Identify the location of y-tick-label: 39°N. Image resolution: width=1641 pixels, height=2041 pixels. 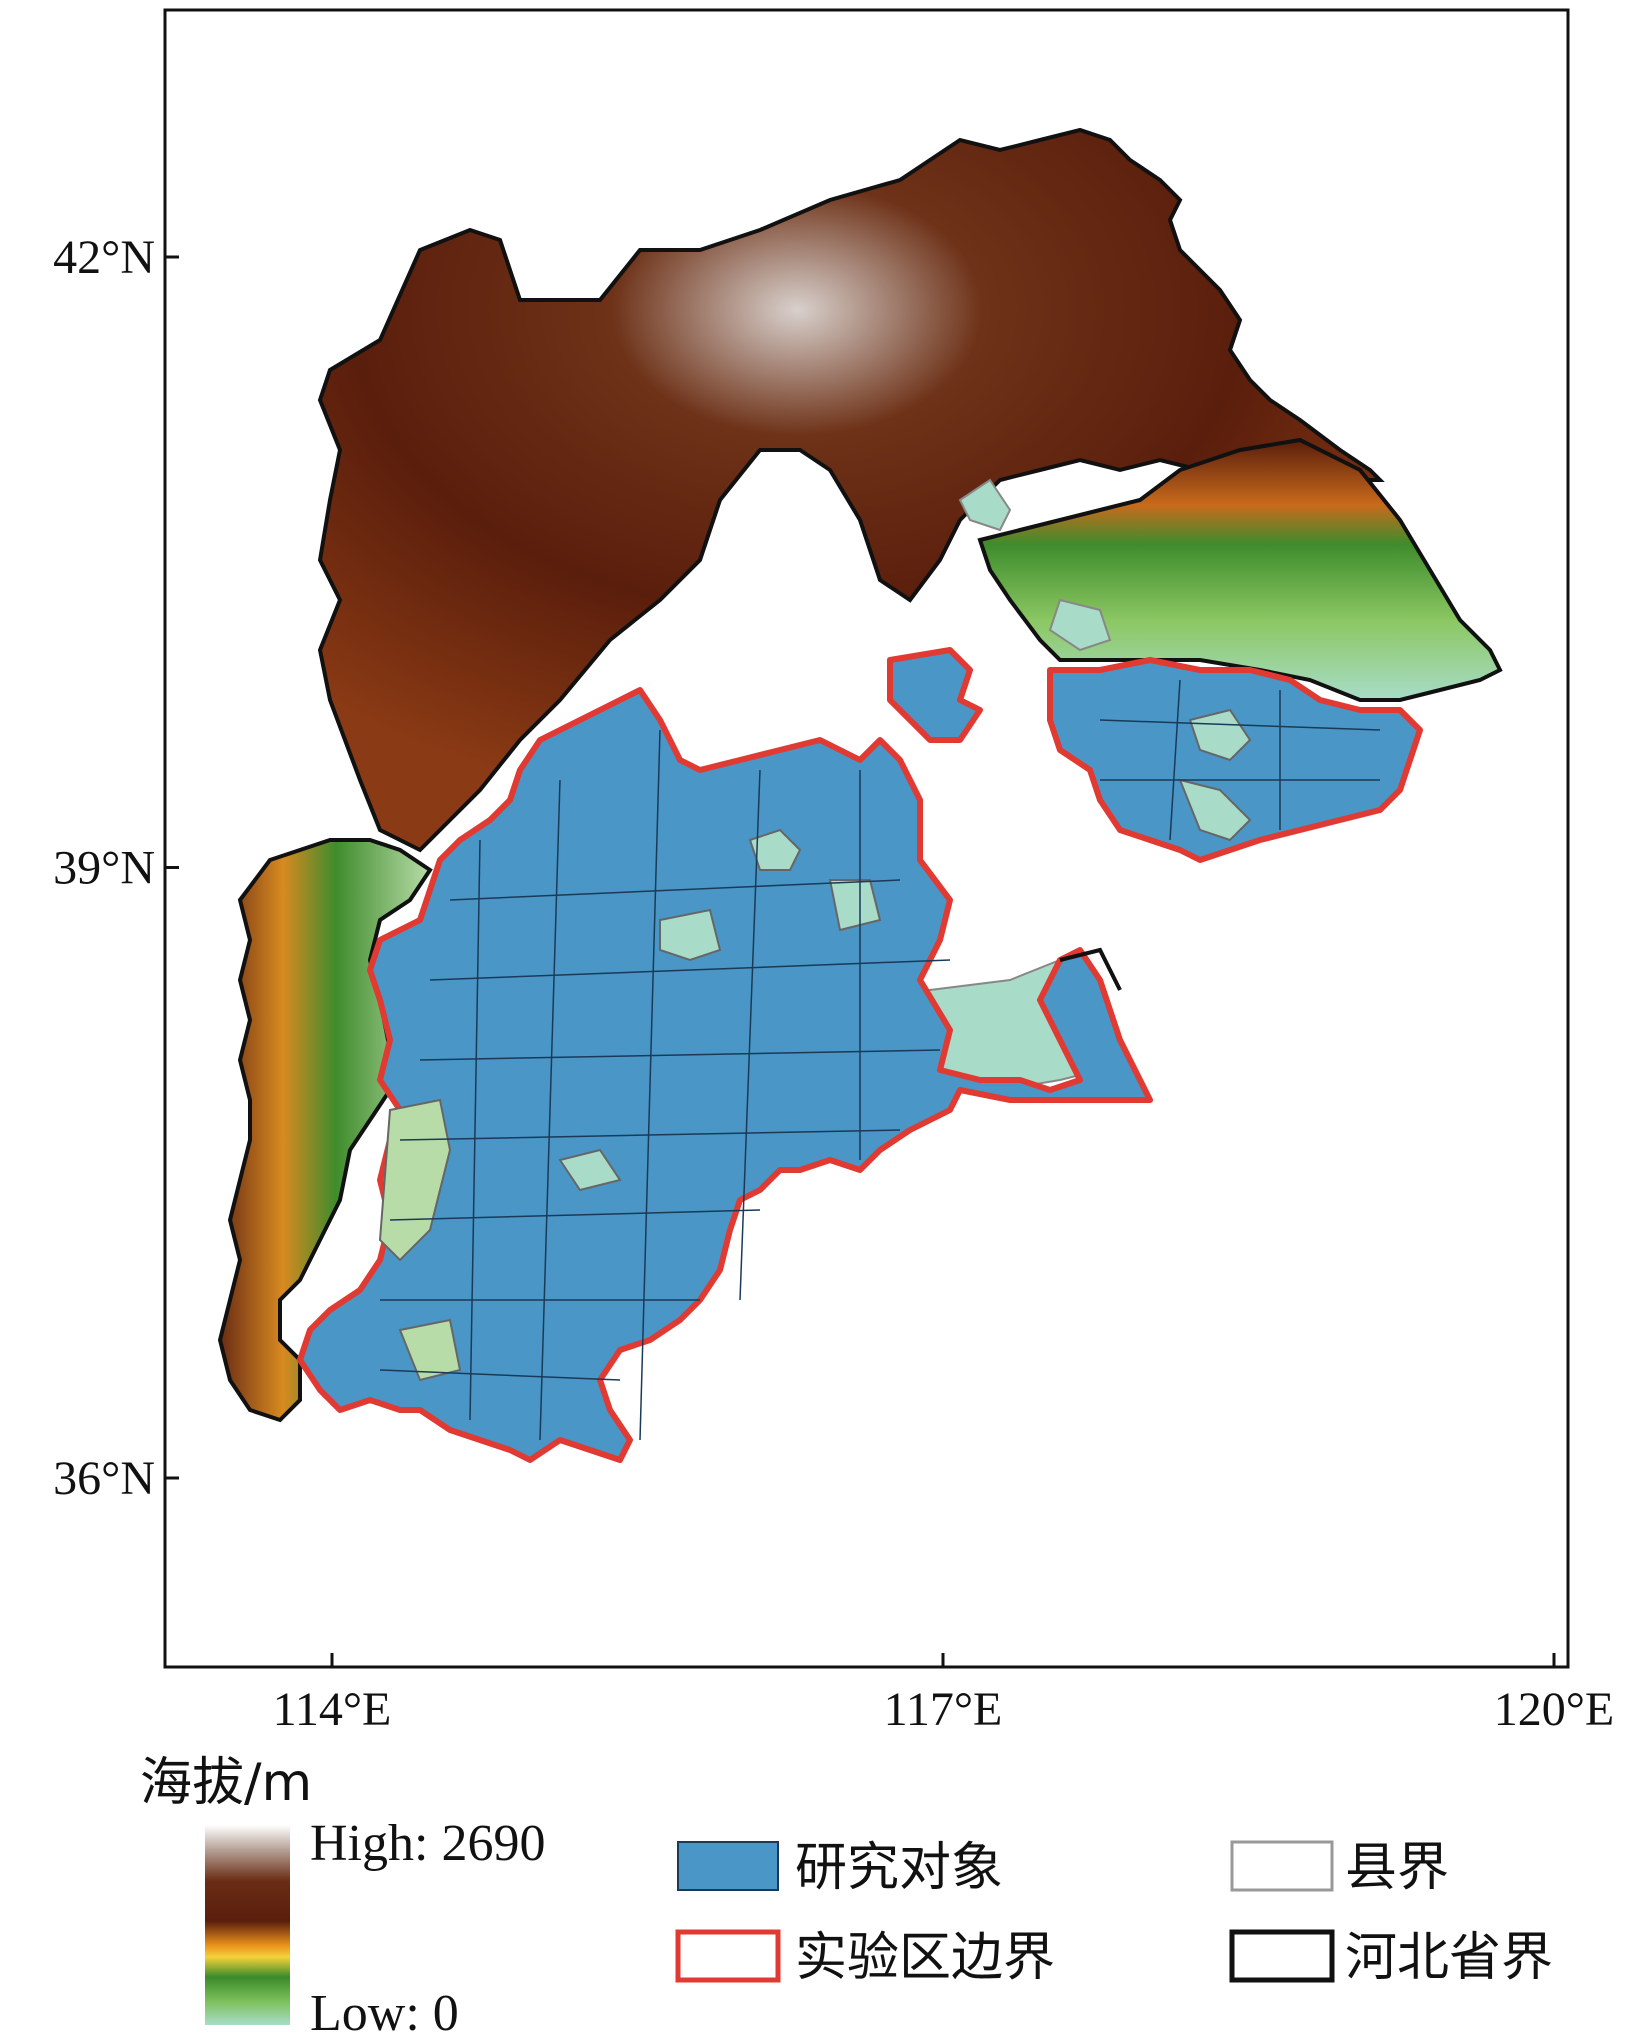
(104, 868).